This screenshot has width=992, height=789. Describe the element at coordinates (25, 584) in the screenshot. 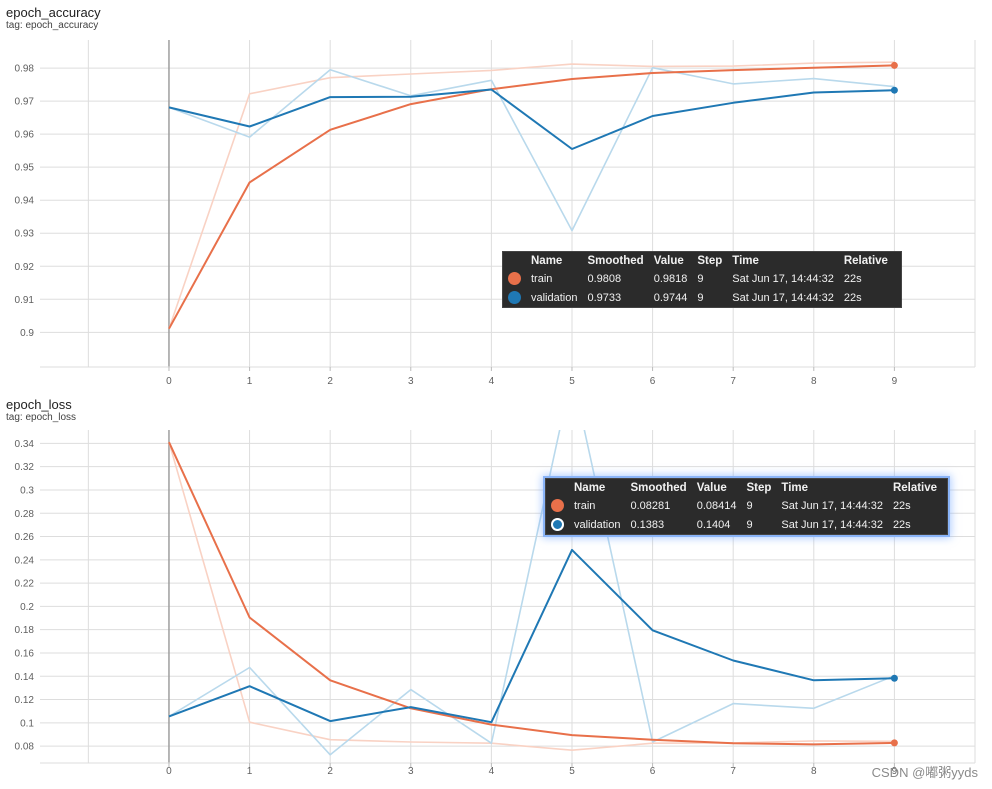

I see `y-tick-label: 0.22` at that location.